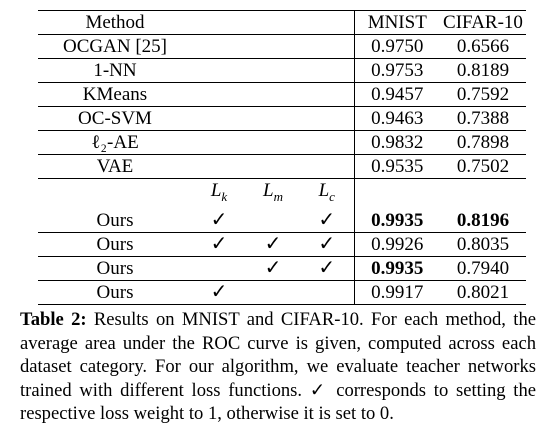 The image size is (548, 439). Describe the element at coordinates (483, 46) in the screenshot. I see `cifar-cell: 0.6566` at that location.